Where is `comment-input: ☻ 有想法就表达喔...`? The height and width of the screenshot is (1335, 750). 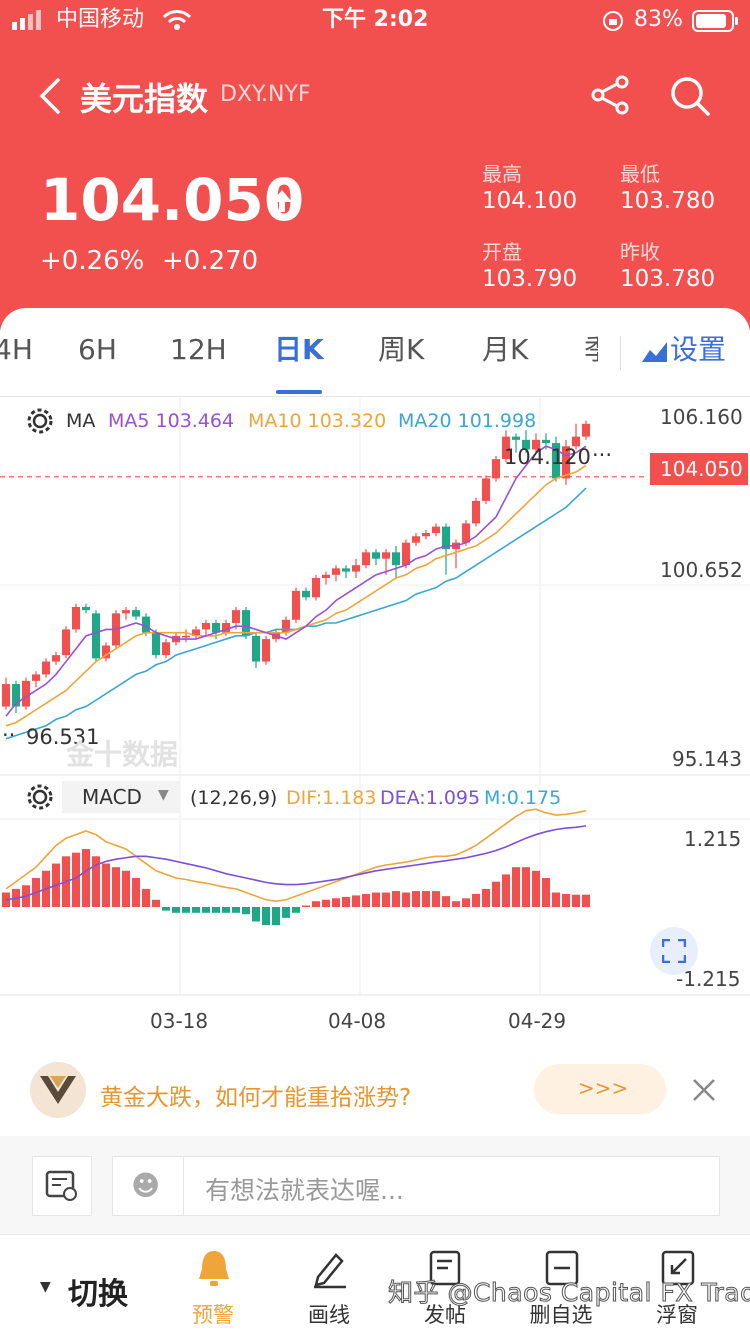 comment-input: ☻ 有想法就表达喔... is located at coordinates (416, 1186).